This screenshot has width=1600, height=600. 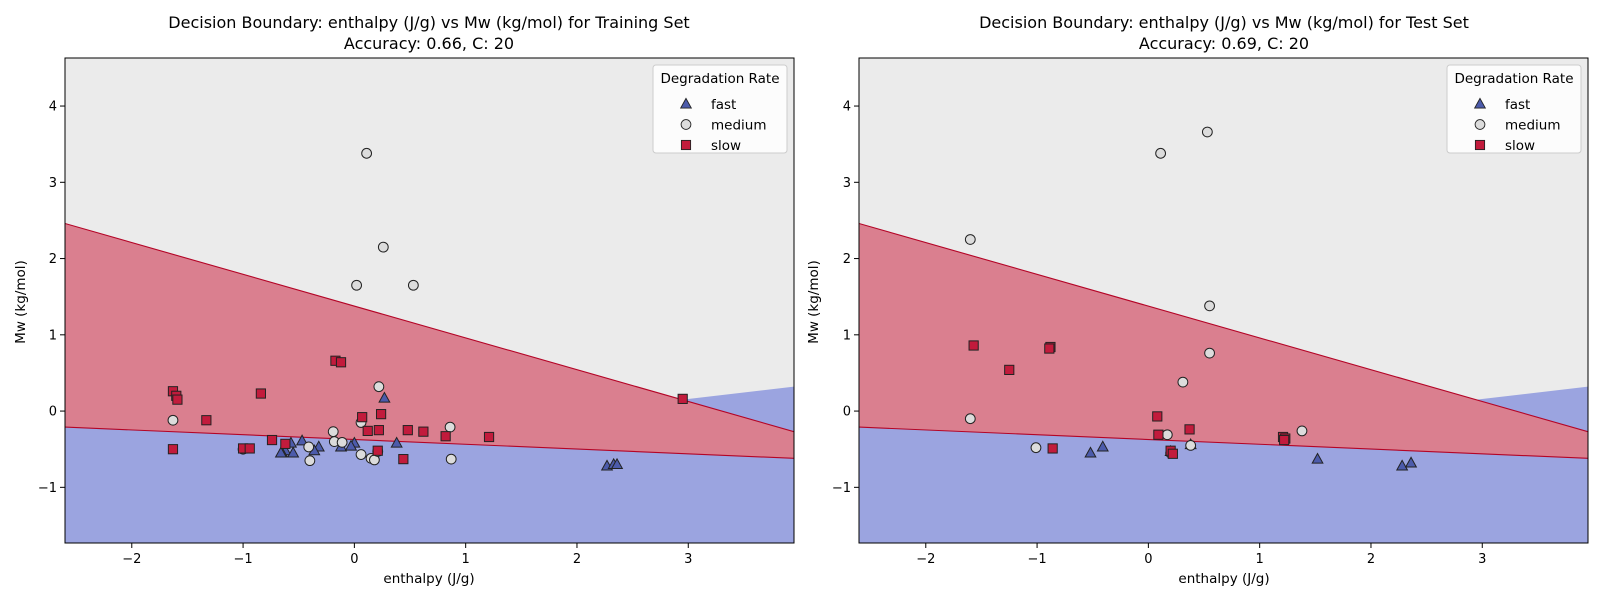 I want to click on y-tick-label: −1, so click(x=841, y=488).